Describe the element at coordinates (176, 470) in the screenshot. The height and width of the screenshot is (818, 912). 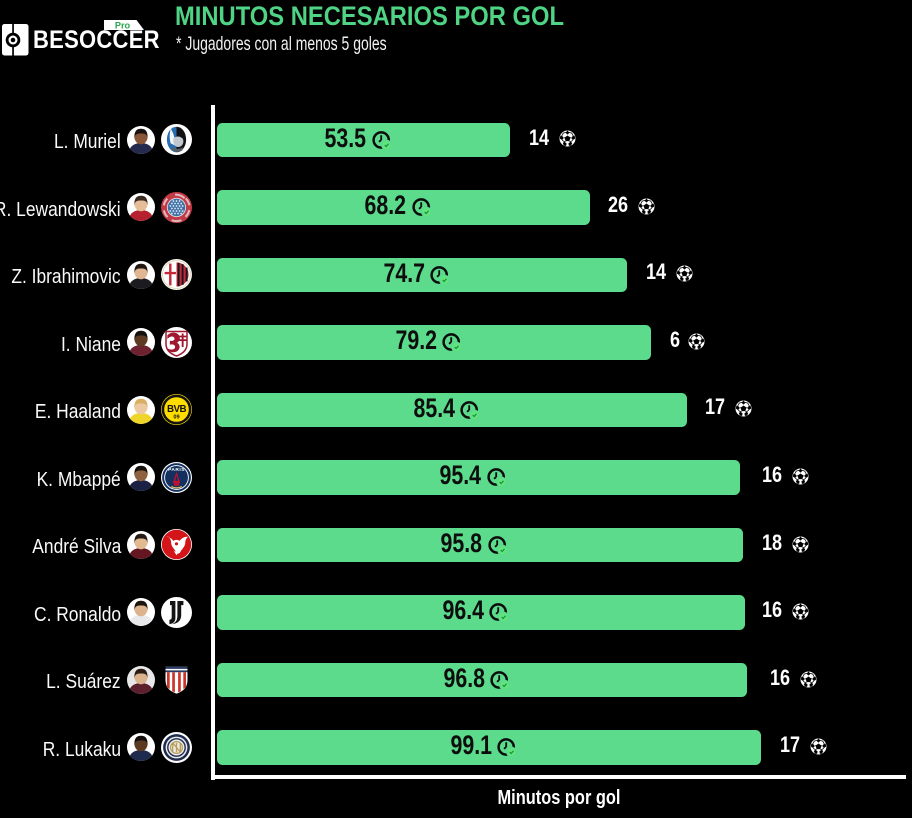
I see `svg-text: PARIS` at that location.